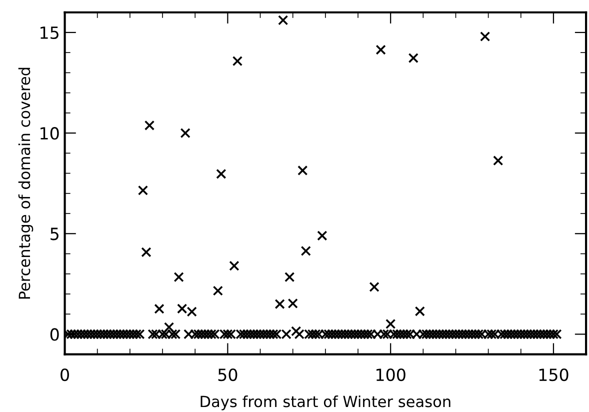 The width and height of the screenshot is (589, 412). What do you see at coordinates (49, 133) in the screenshot?
I see `y-tick-label: 10` at bounding box center [49, 133].